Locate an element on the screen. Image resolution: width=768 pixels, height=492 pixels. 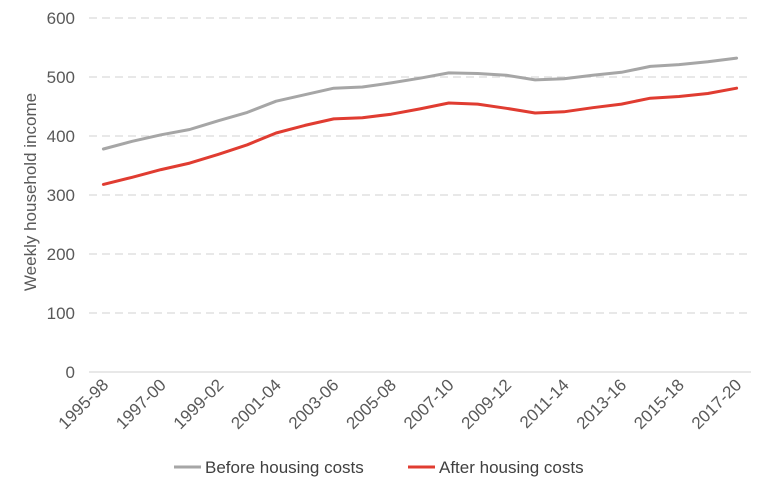
x-tick-label: 1999-02 is located at coordinates (199, 404).